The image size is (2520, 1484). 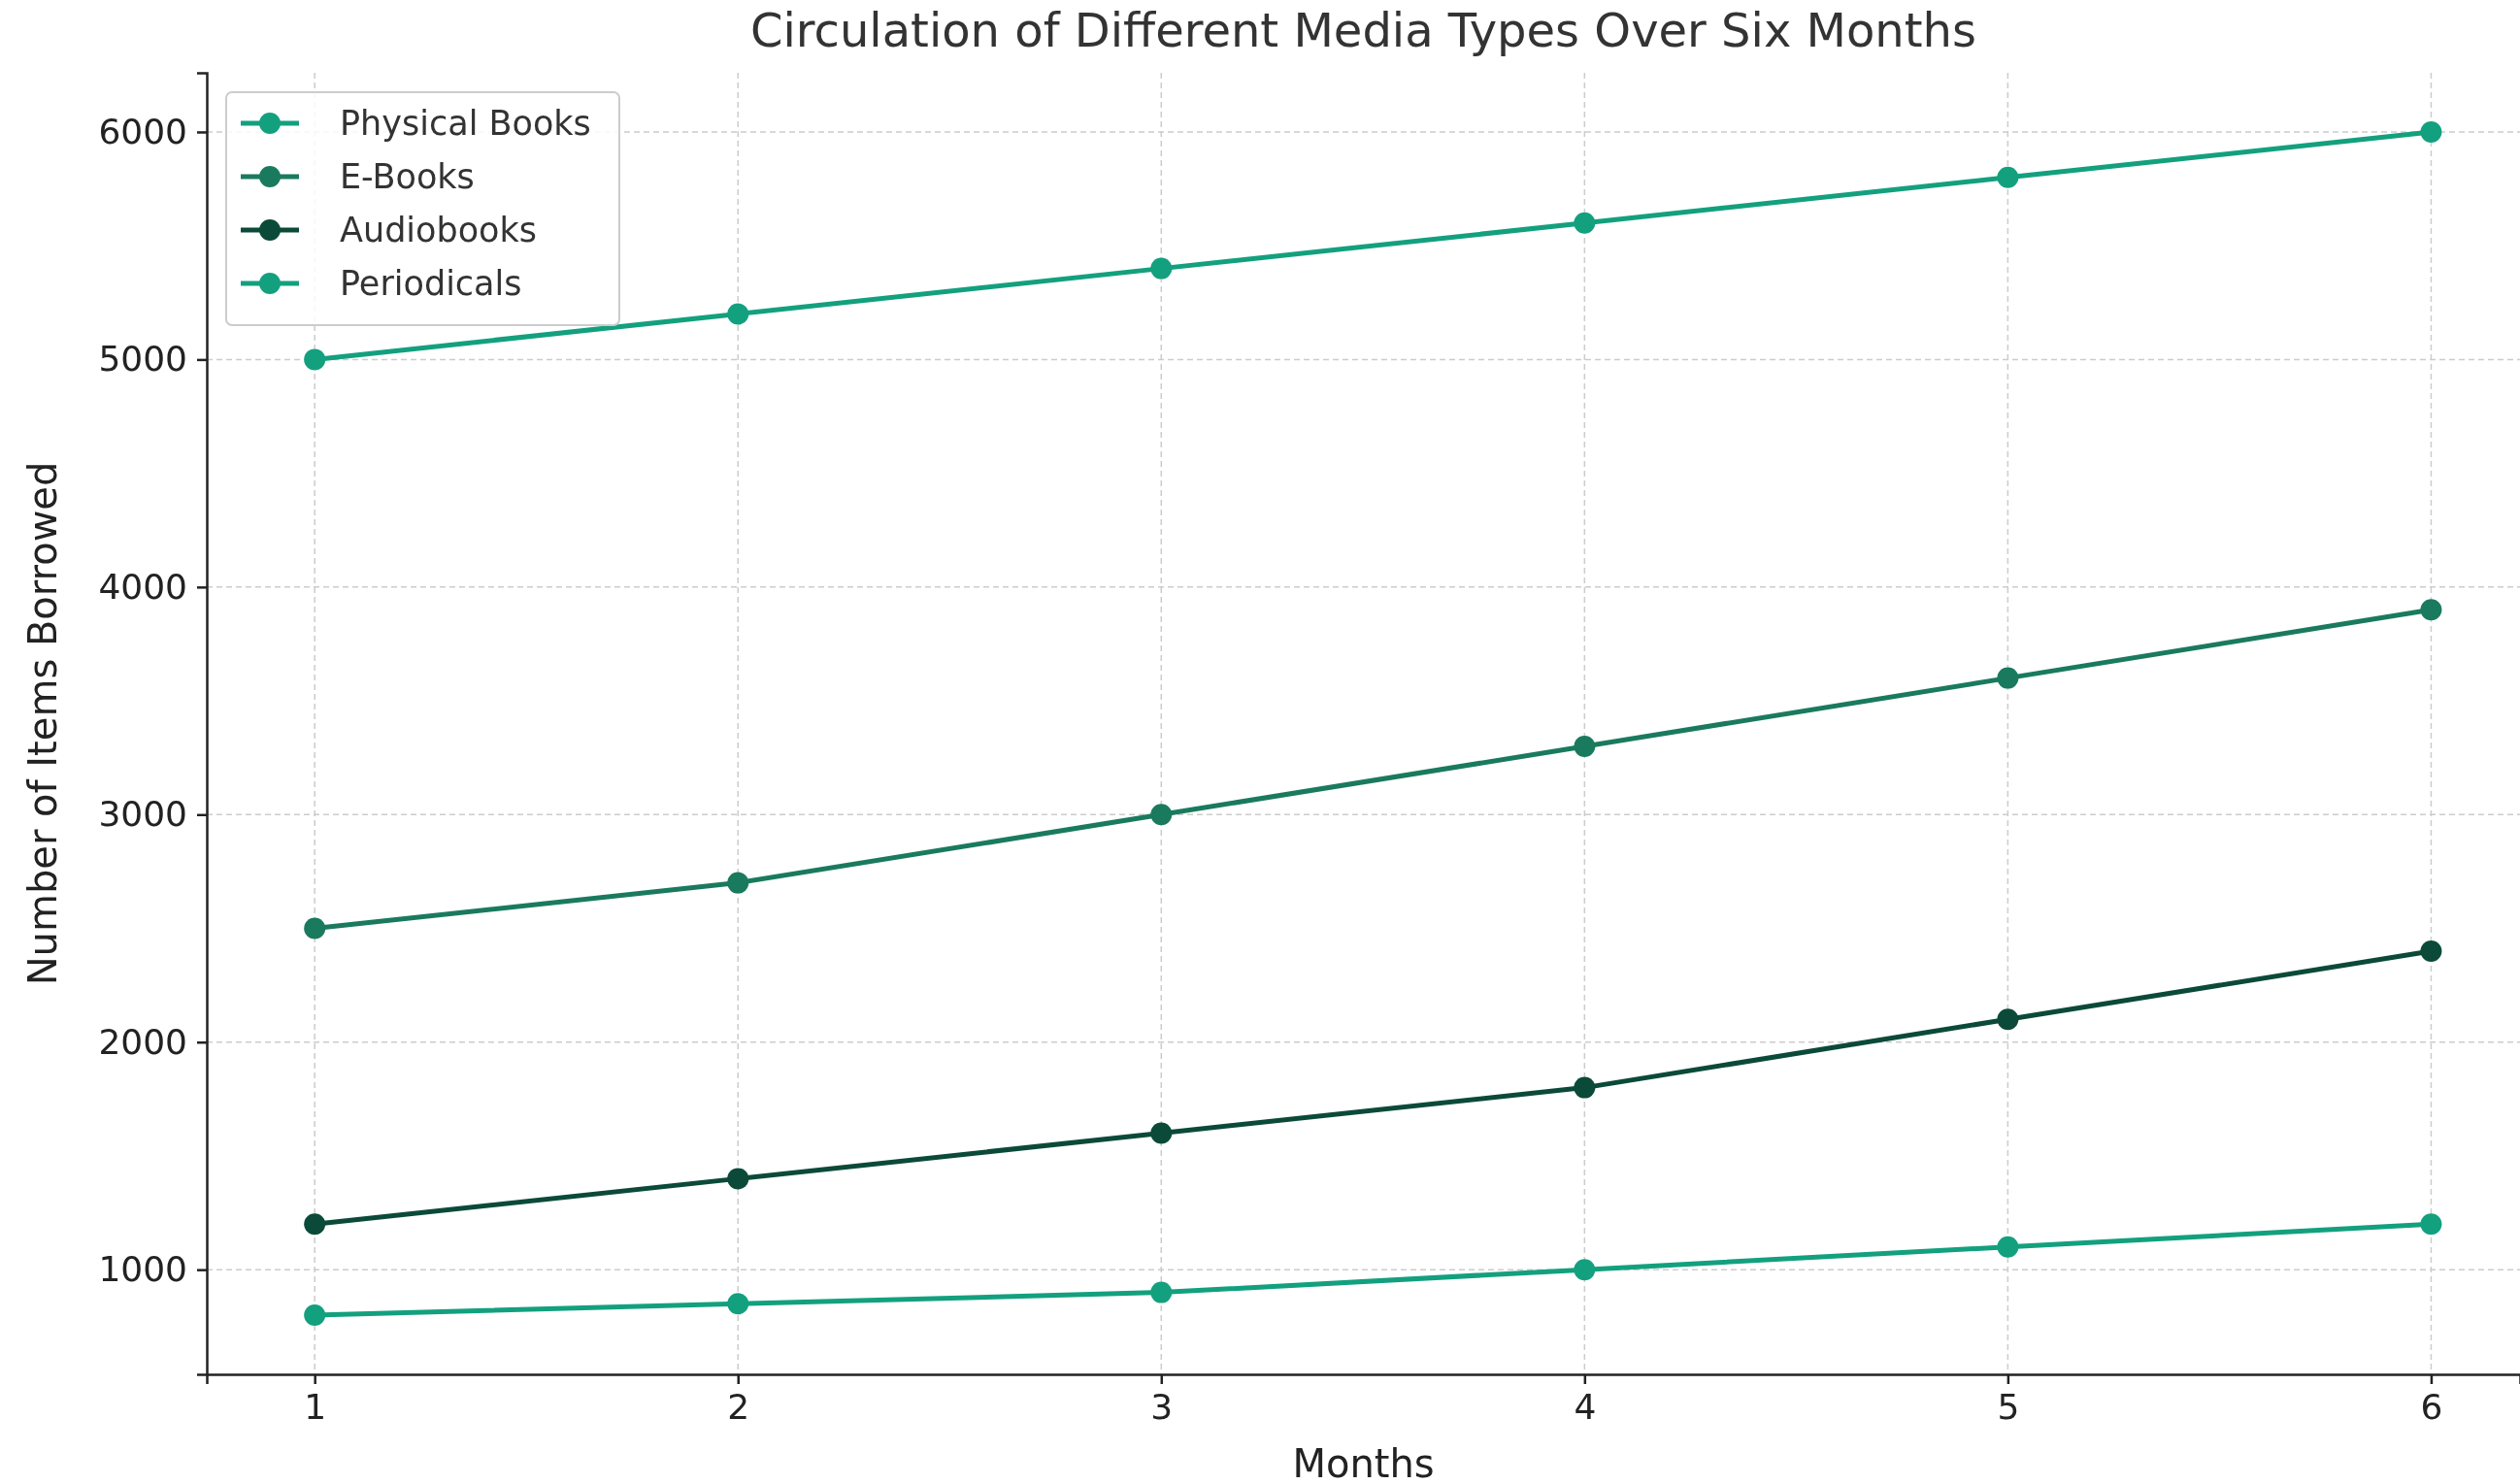 I want to click on y-tick-label: 6000, so click(x=142, y=131).